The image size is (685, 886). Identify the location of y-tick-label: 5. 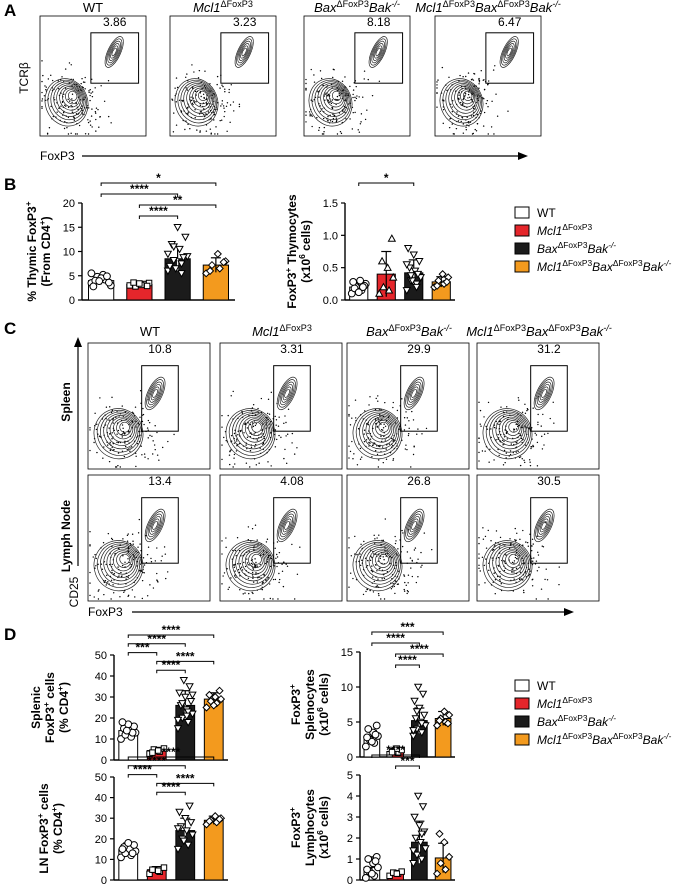
(350, 776).